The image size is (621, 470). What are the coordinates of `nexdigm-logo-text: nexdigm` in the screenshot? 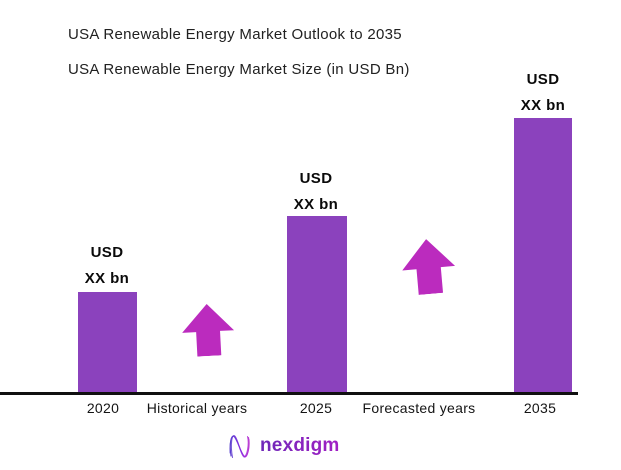 It's located at (300, 445).